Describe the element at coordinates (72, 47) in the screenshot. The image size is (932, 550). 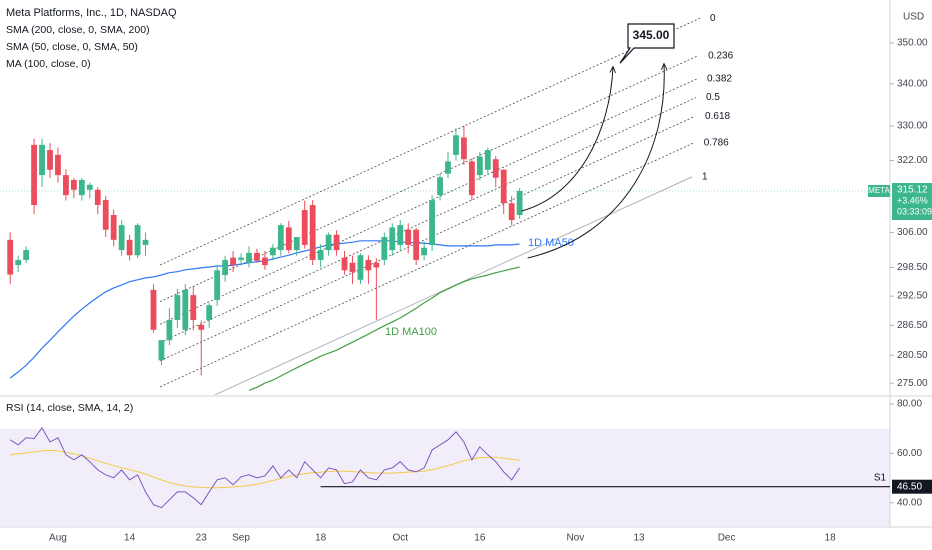
I see `indicator-legend: SMA (50, close, 0, SMA, 50)` at that location.